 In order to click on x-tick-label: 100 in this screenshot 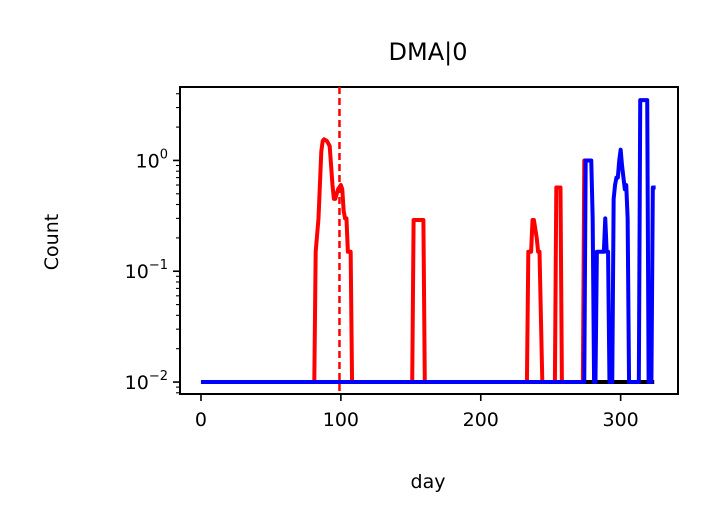, I will do `click(341, 420)`.